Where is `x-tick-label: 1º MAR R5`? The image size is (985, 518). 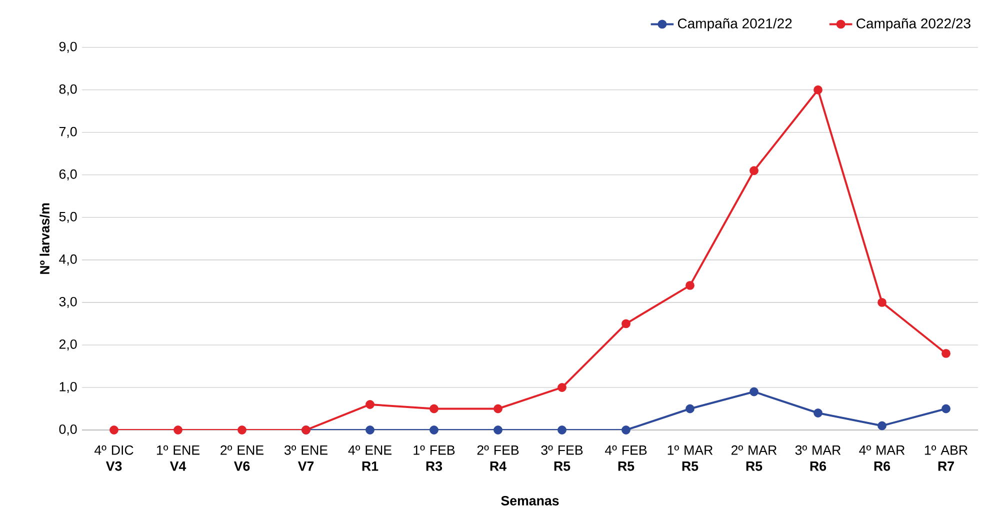
x-tick-label: 1º MAR R5 is located at coordinates (690, 458).